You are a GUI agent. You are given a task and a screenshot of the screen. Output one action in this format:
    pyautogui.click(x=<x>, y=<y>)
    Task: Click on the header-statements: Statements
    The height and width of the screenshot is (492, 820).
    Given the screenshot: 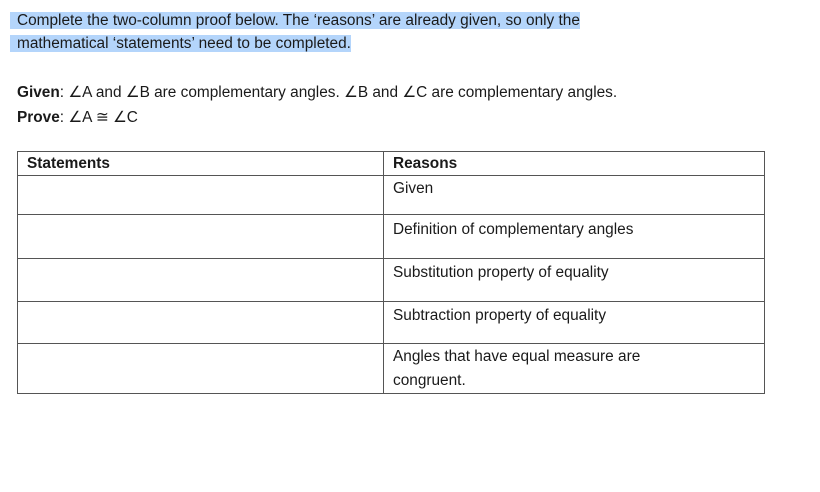 What is the action you would take?
    pyautogui.click(x=200, y=163)
    